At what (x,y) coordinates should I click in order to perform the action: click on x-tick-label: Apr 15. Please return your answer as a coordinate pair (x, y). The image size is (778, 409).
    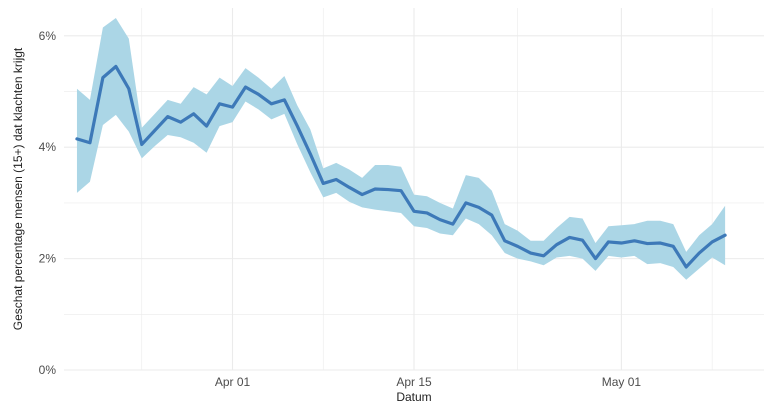
    Looking at the image, I should click on (414, 382).